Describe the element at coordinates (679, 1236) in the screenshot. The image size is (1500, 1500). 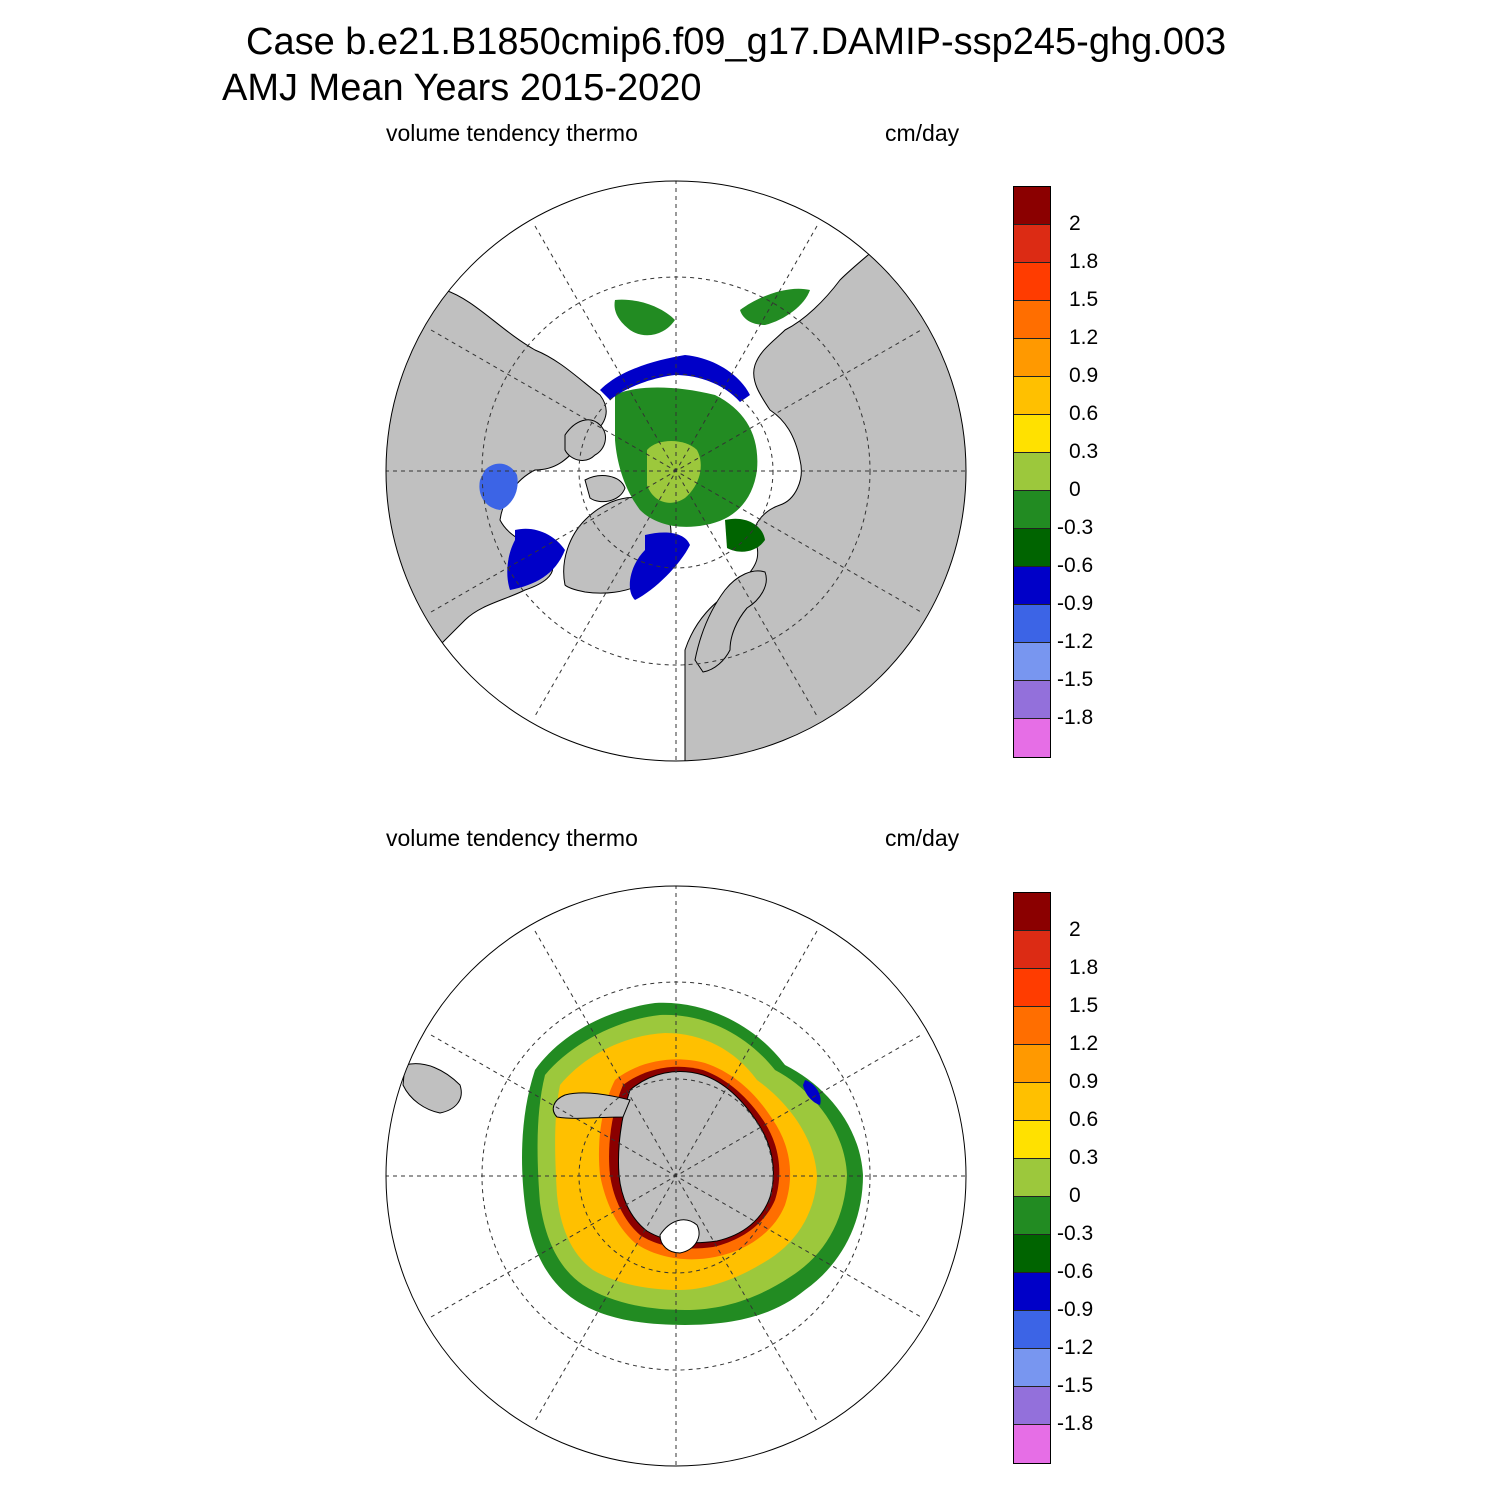
I see `ross-ice-shelf` at that location.